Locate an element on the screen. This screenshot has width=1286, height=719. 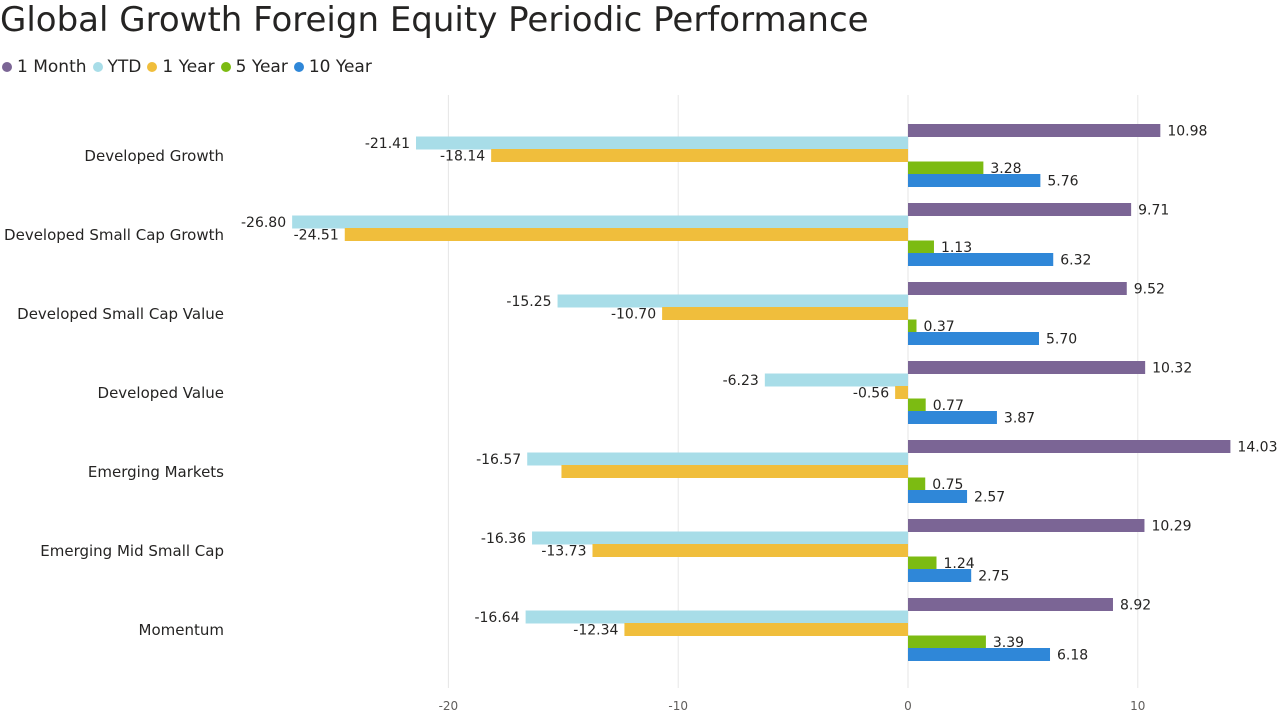
data-label: -26.80 is located at coordinates (263, 223).